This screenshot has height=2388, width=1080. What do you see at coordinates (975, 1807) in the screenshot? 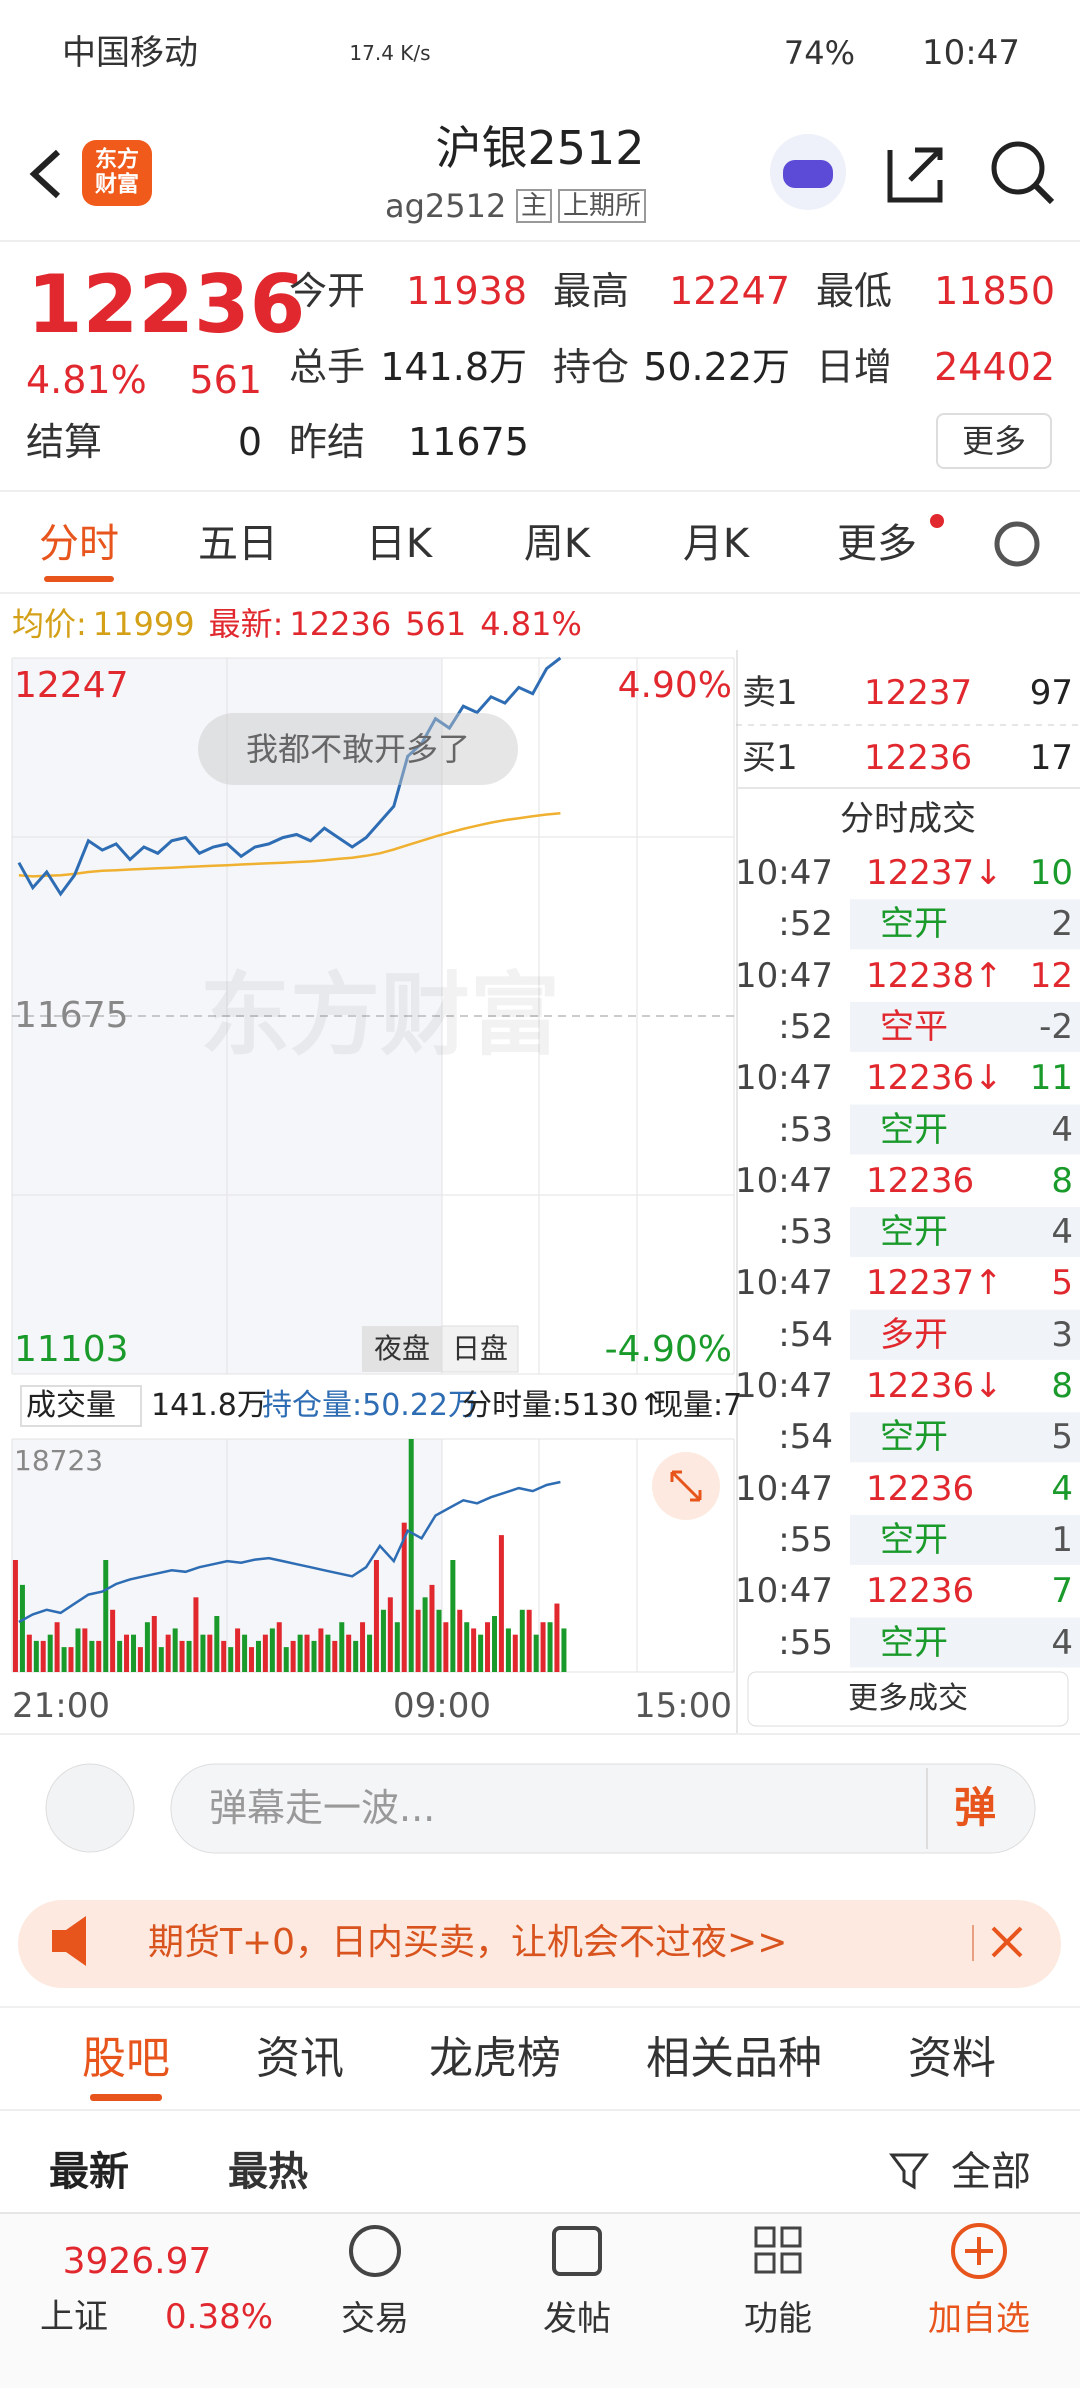
I see `danmu-button: 弹` at bounding box center [975, 1807].